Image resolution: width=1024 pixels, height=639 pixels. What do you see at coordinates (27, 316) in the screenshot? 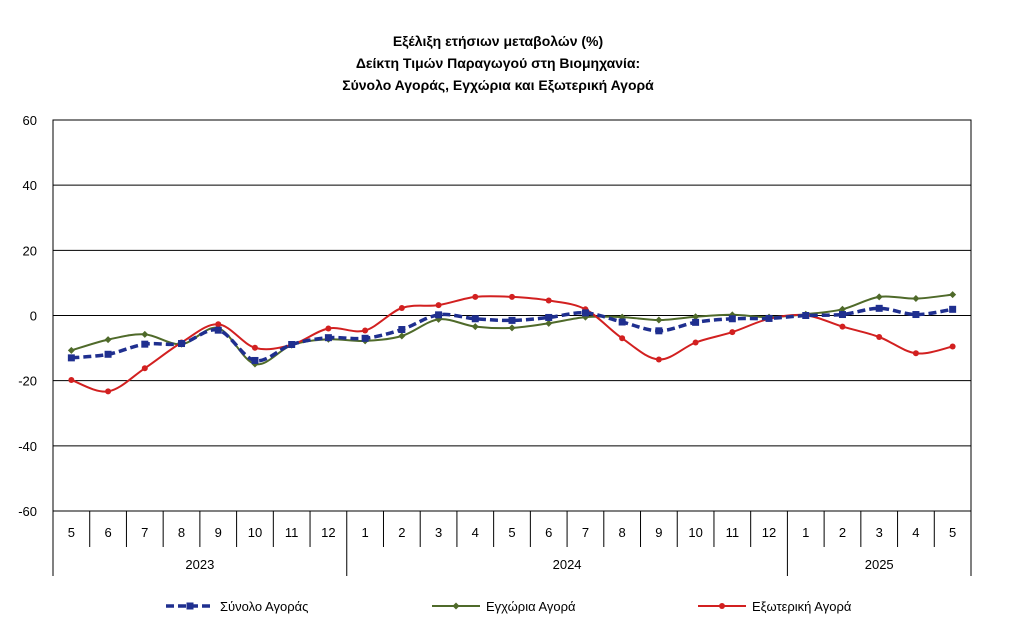
I see `y-axis-ticks: 60 40 20 0 -20 -40 -60` at bounding box center [27, 316].